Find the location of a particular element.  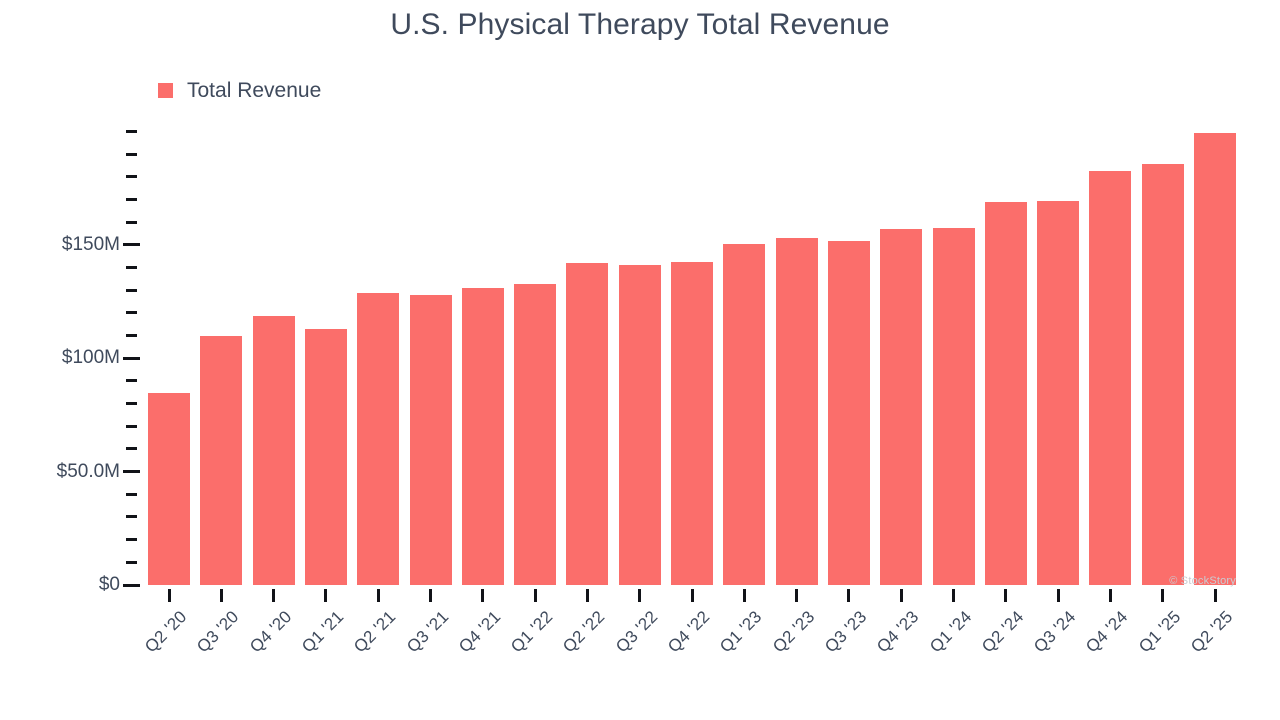

chart-legend: Total Revenue is located at coordinates (239, 90).